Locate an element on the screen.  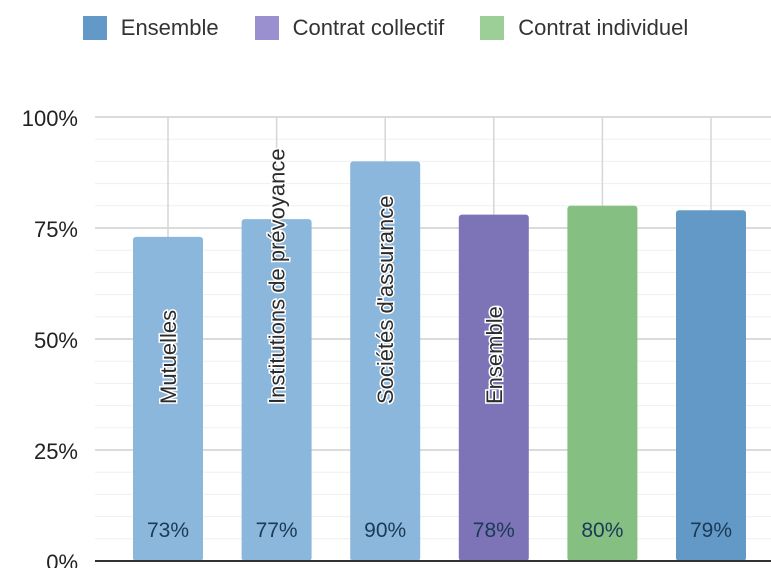
y-tick-label: 25% is located at coordinates (56, 451).